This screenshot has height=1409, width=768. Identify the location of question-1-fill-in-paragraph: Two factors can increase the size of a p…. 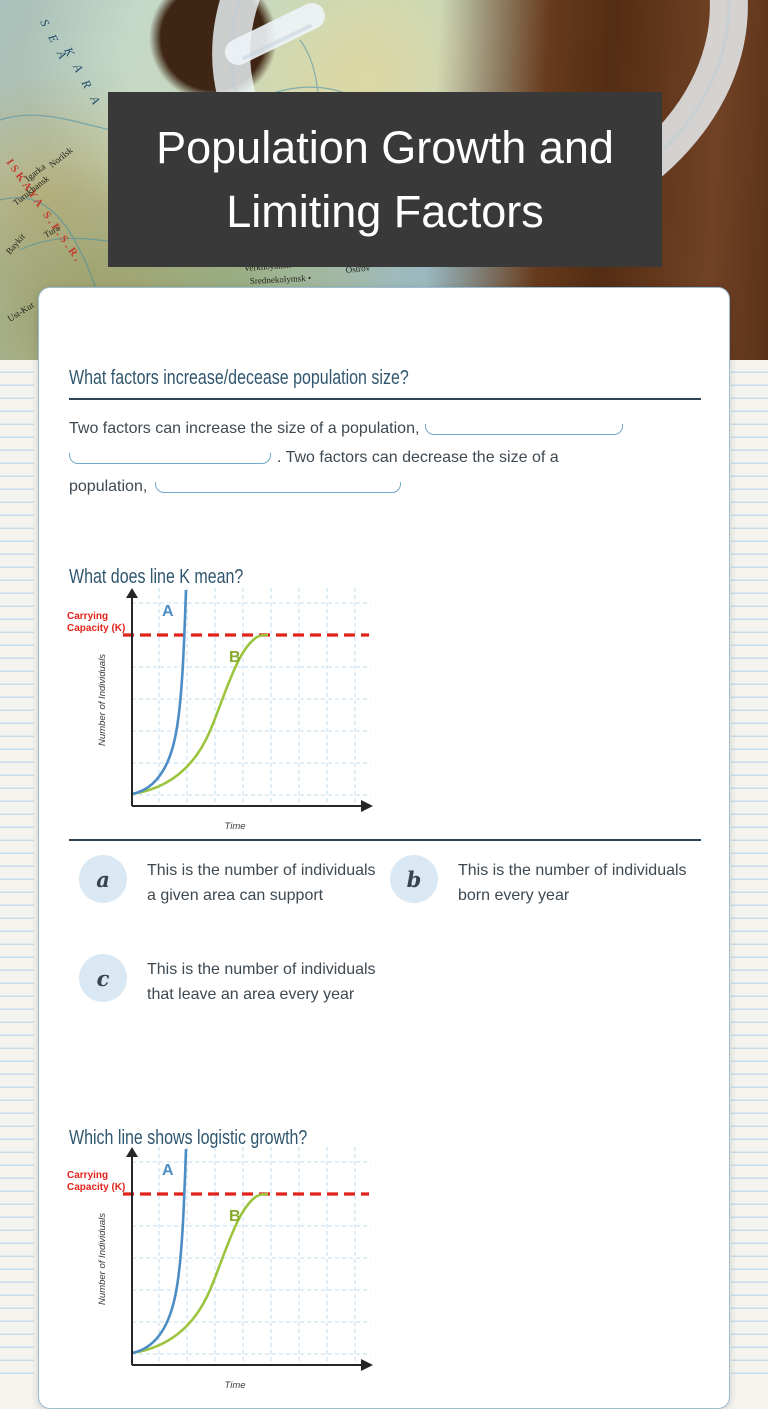
(389, 457).